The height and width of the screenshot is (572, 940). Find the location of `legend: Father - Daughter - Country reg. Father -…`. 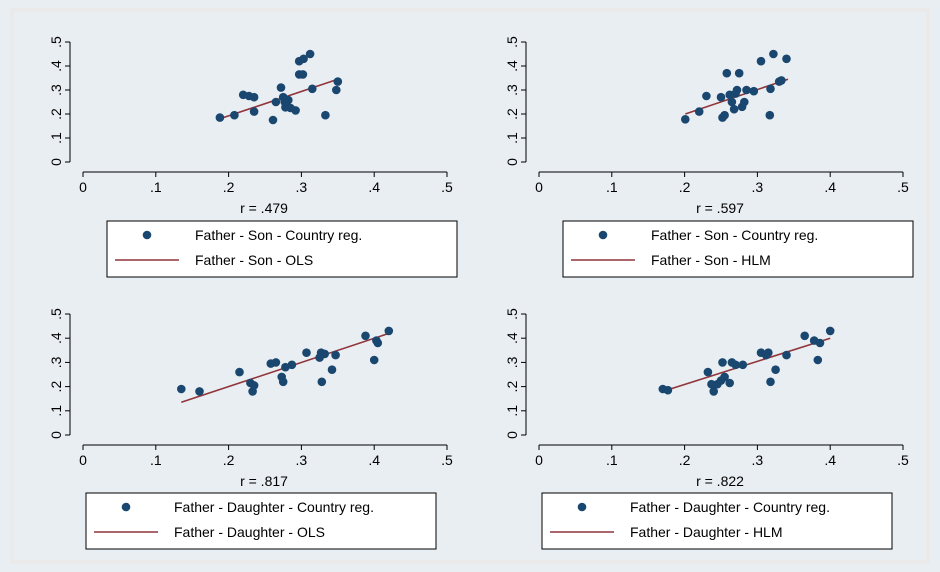

legend: Father - Daughter - Country reg. Father -… is located at coordinates (261, 521).